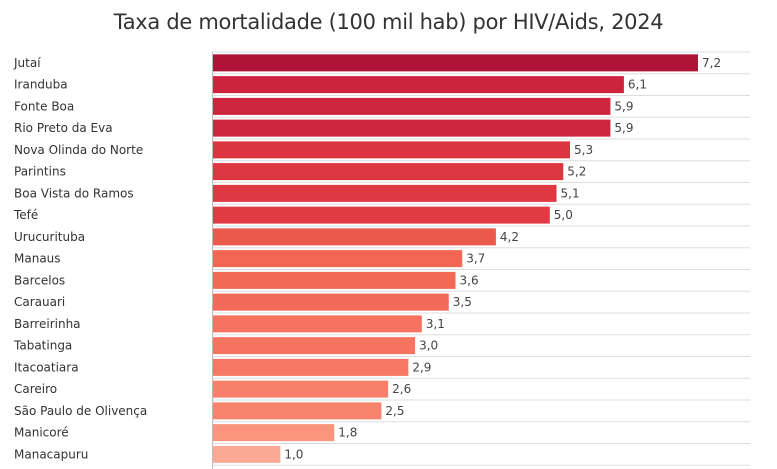  Describe the element at coordinates (711, 63) in the screenshot. I see `value-label: 7,2` at that location.